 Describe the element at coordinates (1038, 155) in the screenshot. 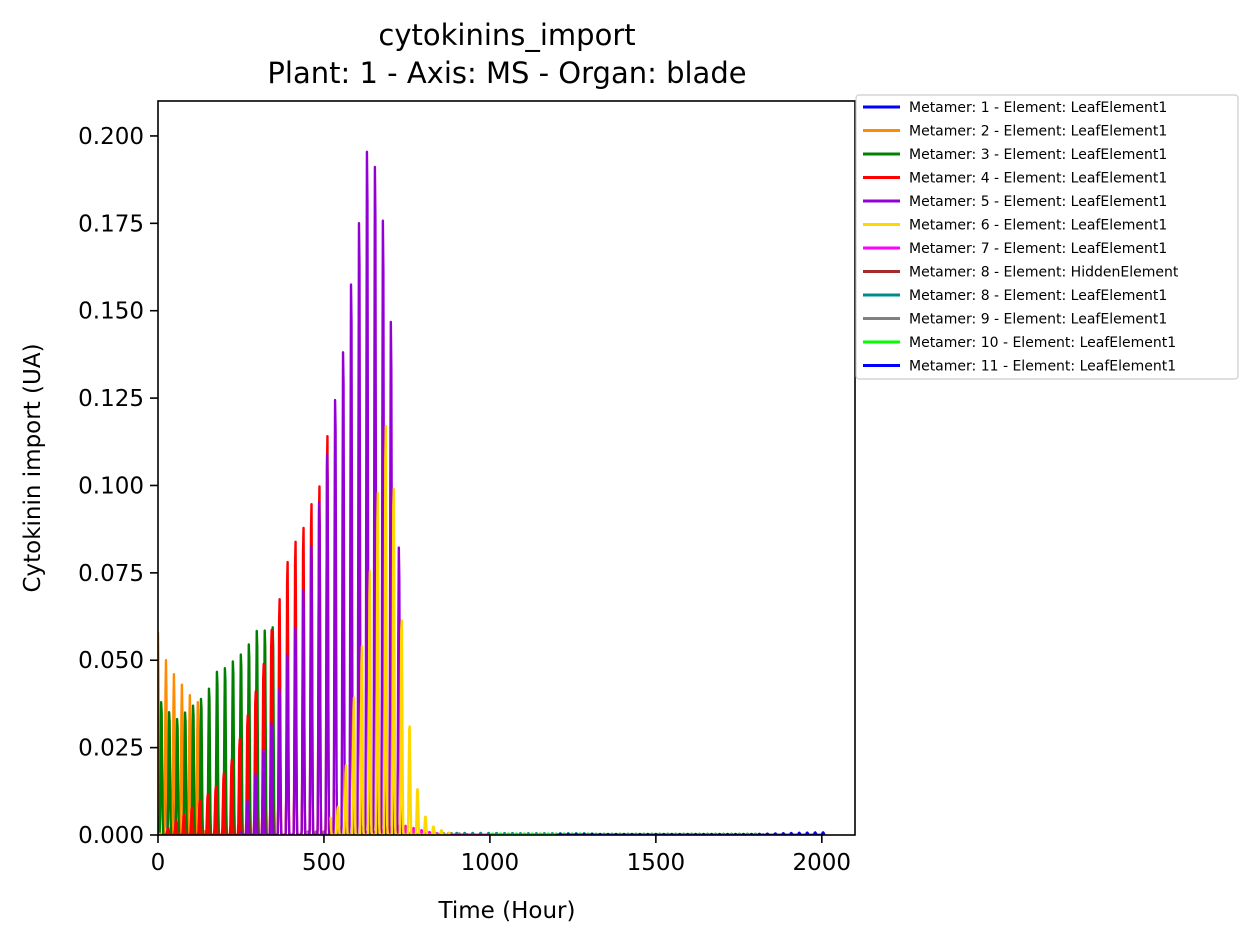

I see `legend-label: Metamer: 3 - Element: LeafElement1` at that location.